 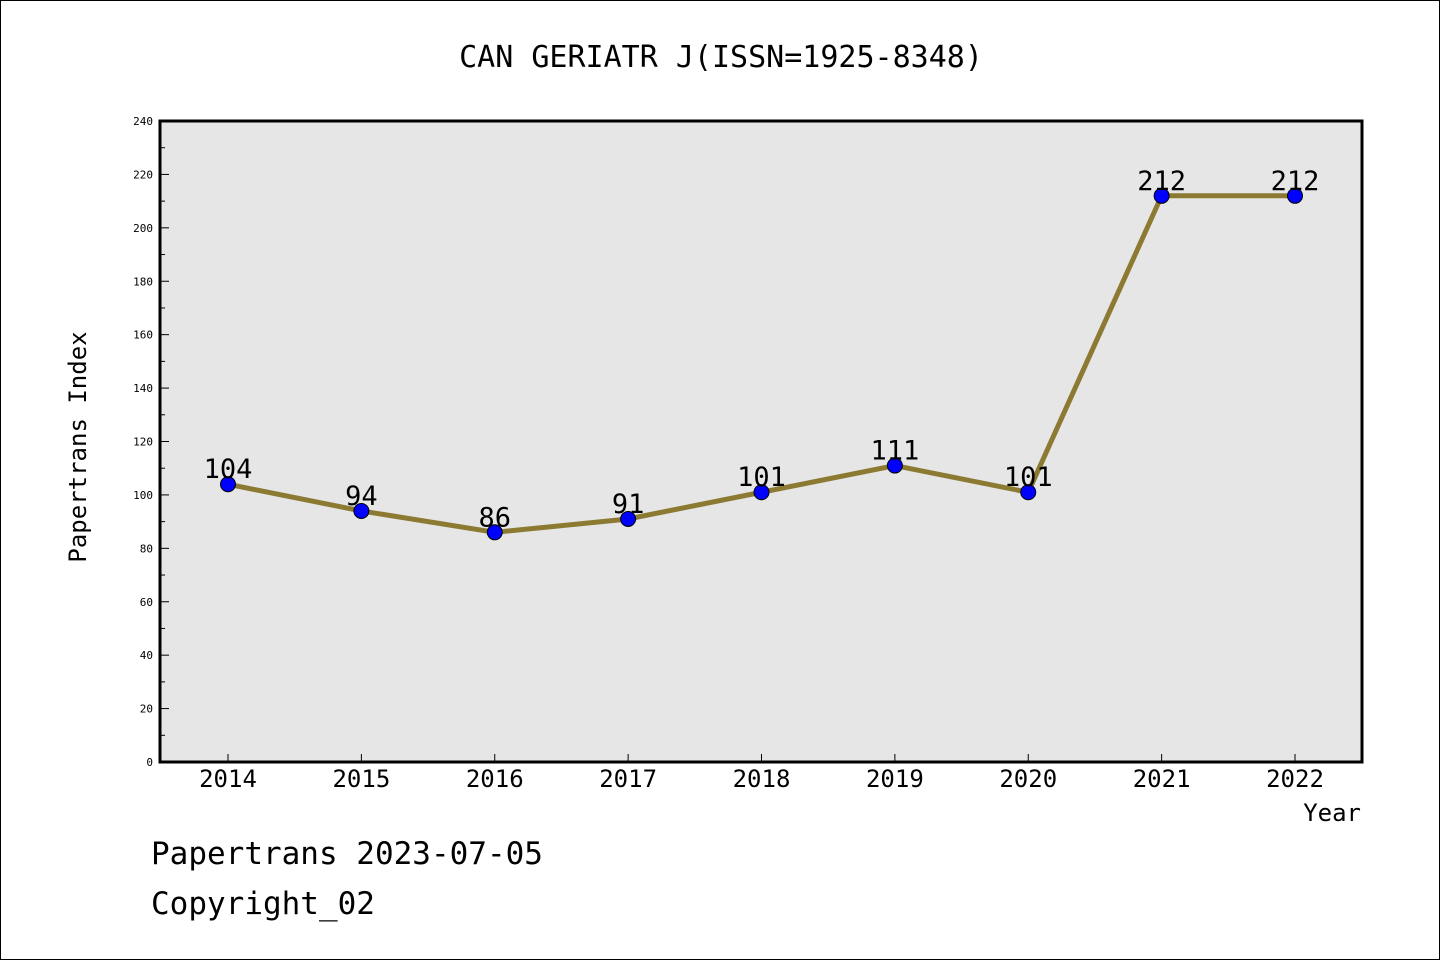 What do you see at coordinates (628, 779) in the screenshot?
I see `x-tick-label: 2017` at bounding box center [628, 779].